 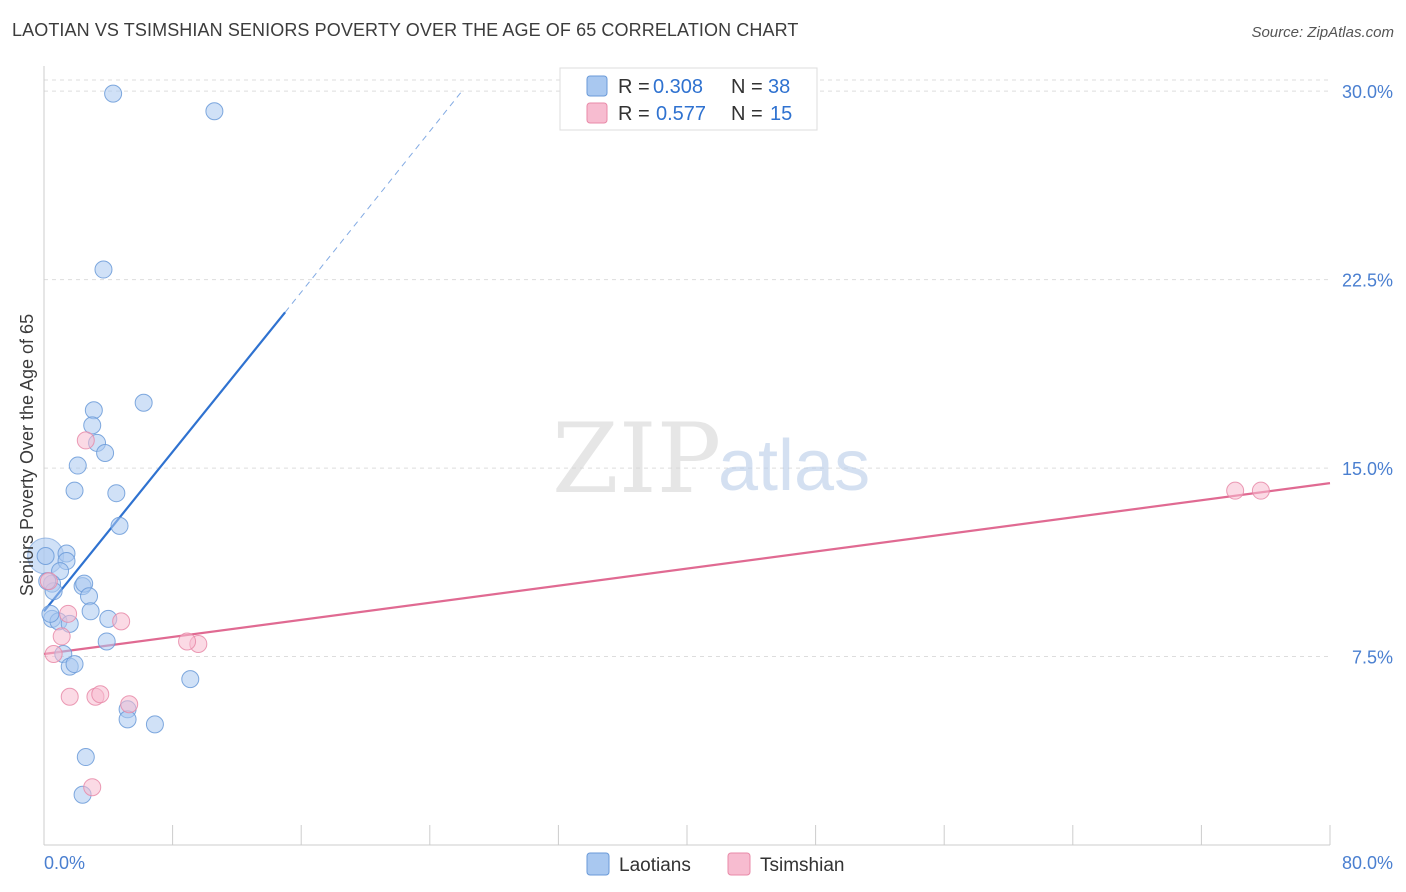 What do you see at coordinates (597, 86) in the screenshot?
I see `legend-swatch-laotians` at bounding box center [597, 86].